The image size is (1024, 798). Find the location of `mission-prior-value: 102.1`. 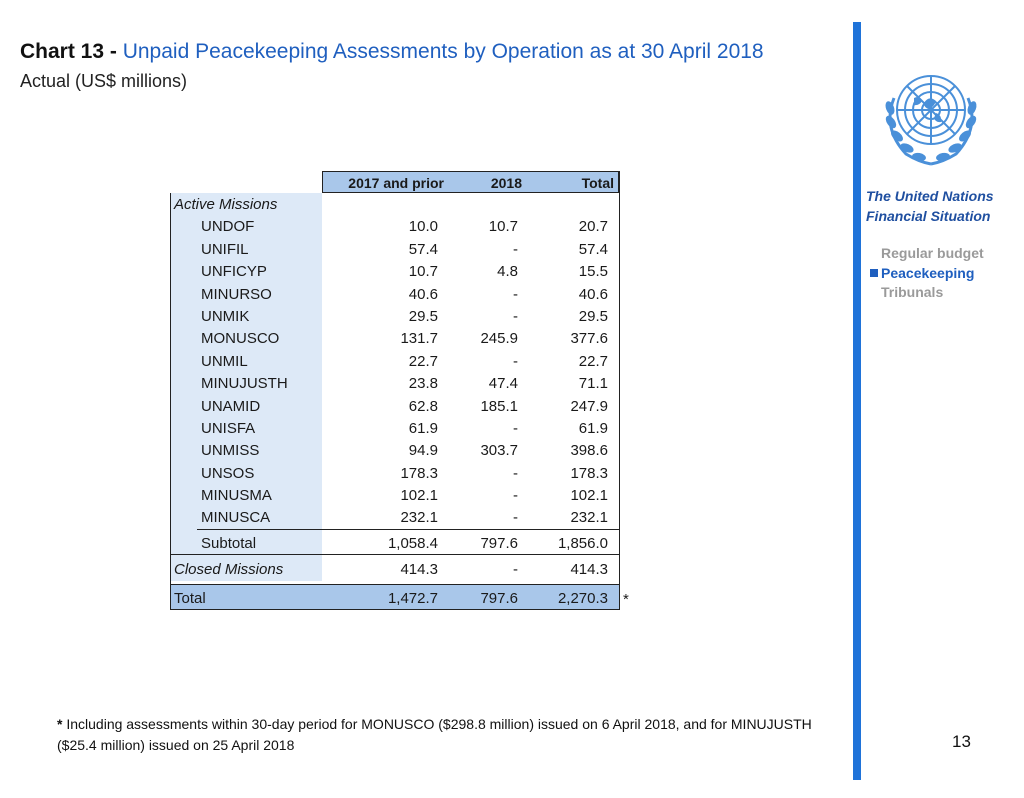

mission-prior-value: 102.1 is located at coordinates (419, 496).